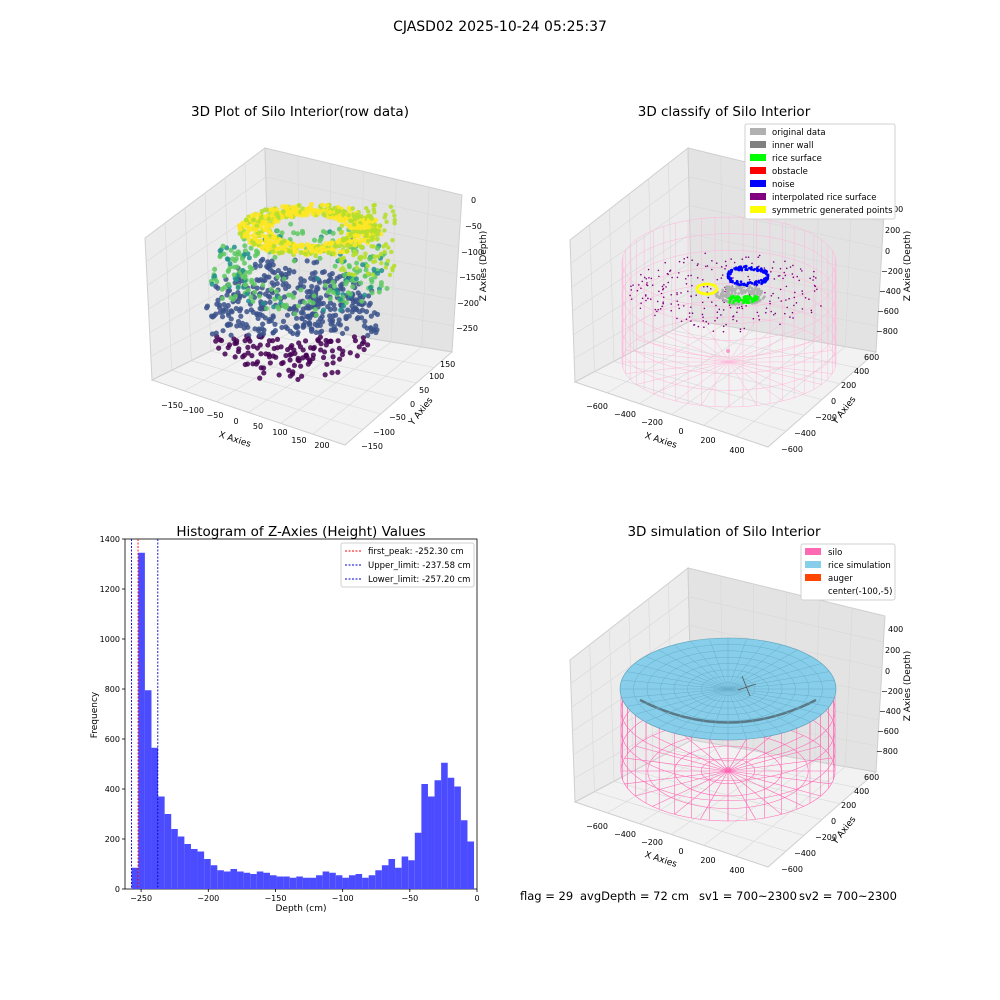 This screenshot has height=1000, width=1000. I want to click on status-sv2: sv2 = 700~2300, so click(848, 896).